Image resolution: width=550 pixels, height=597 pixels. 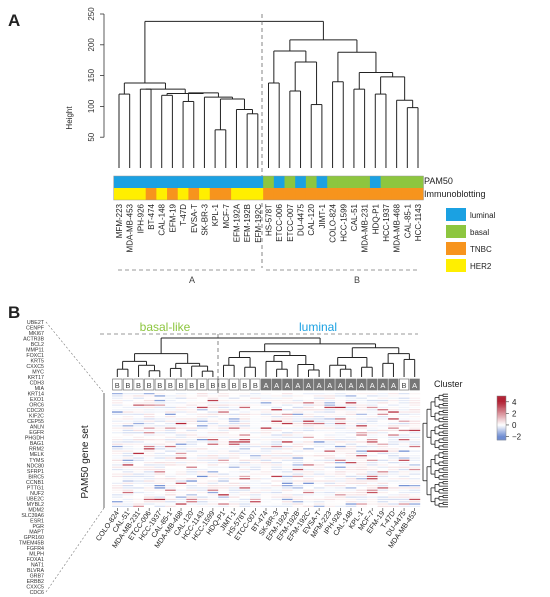 I want to click on gene-label: MELK, so click(x=37, y=455).